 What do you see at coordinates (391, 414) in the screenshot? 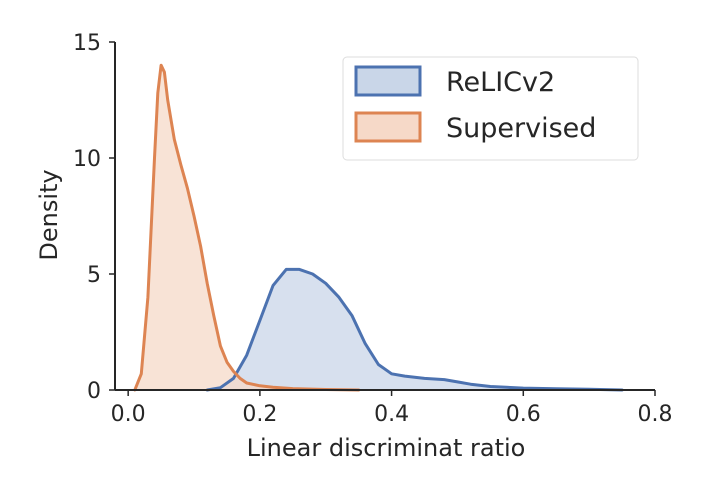
I see `x-tick-label: 0.4` at bounding box center [391, 414].